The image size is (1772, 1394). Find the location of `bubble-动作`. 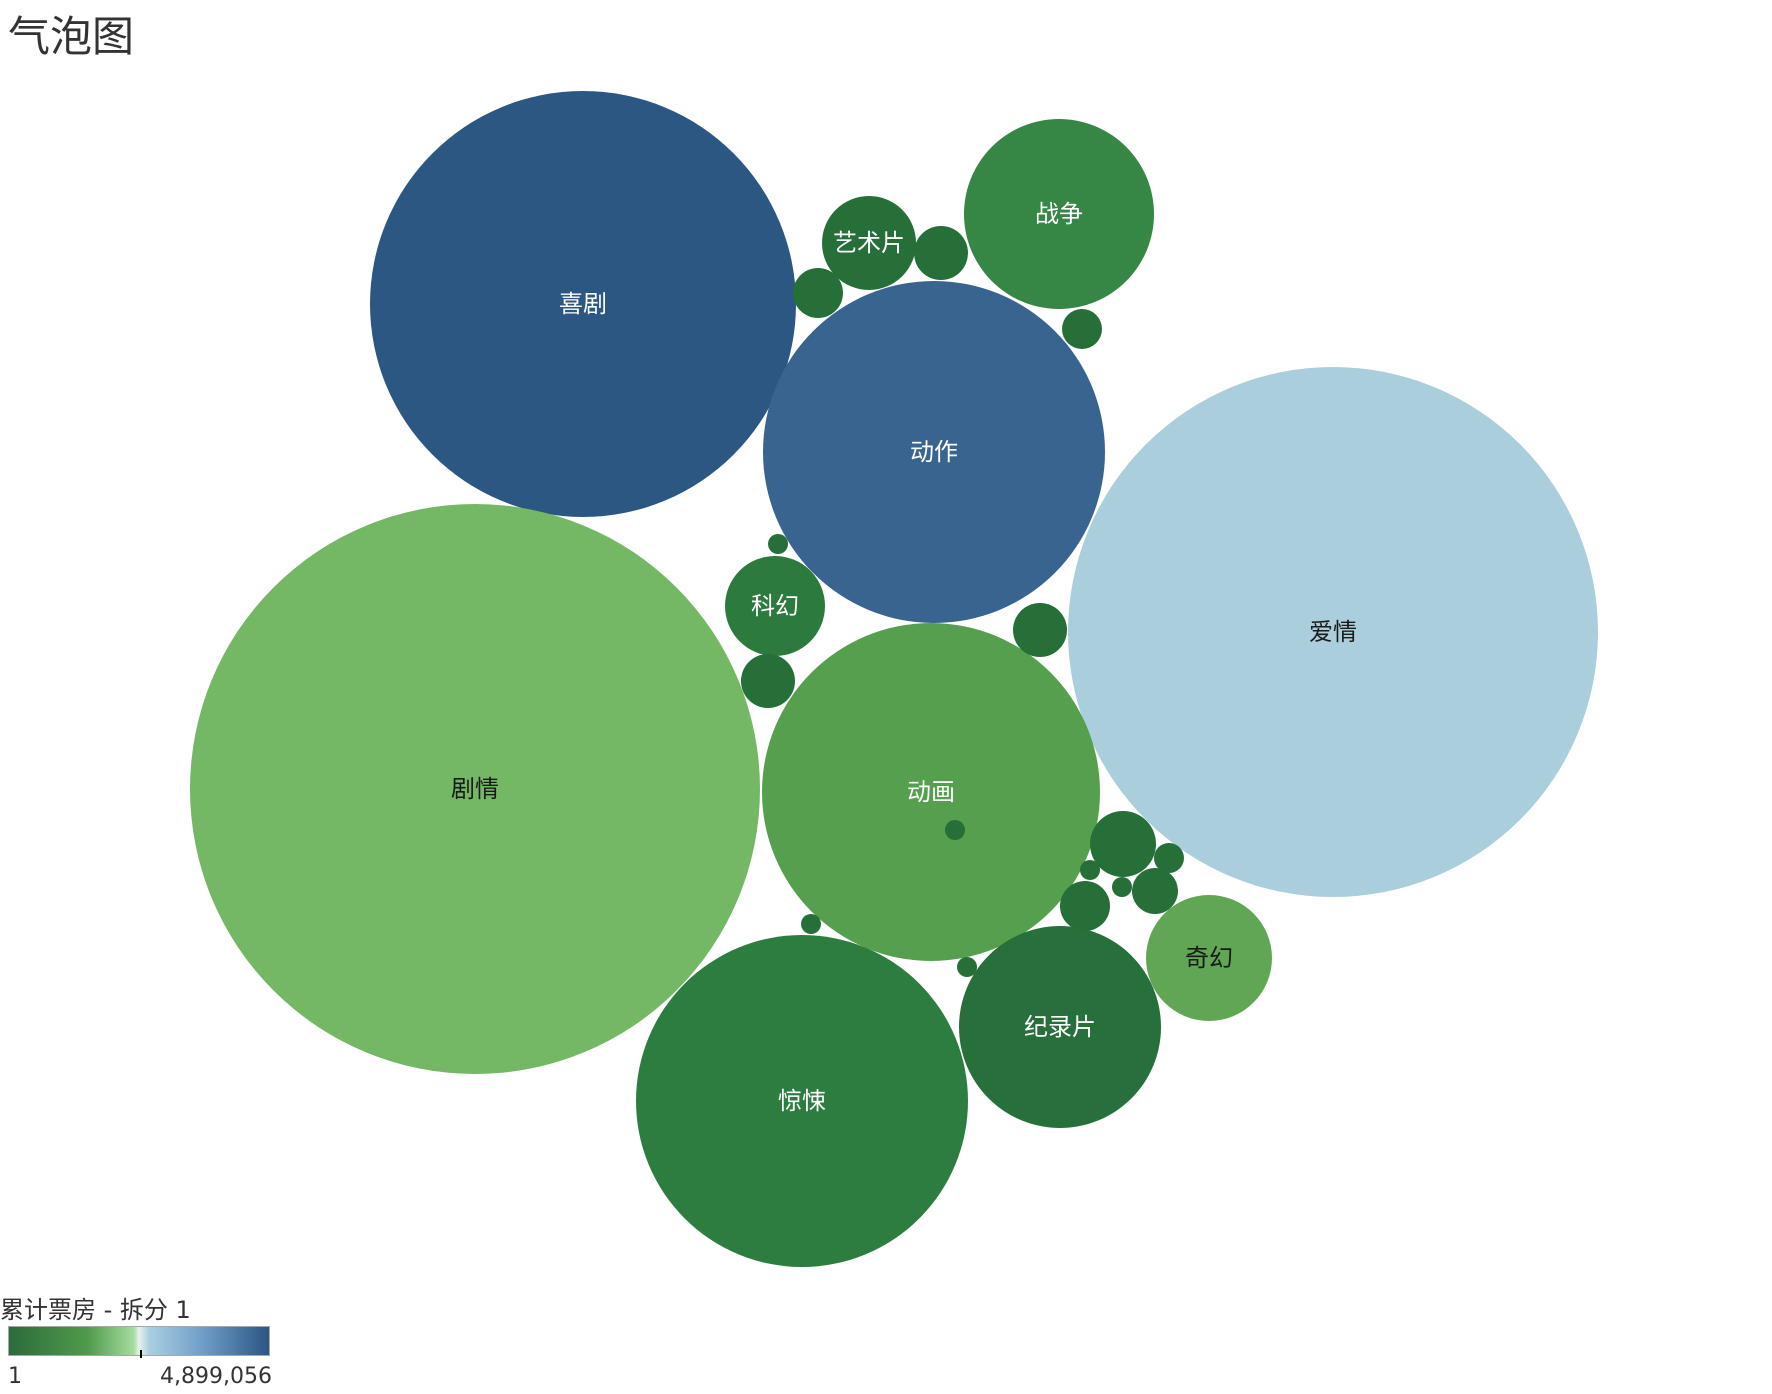

bubble-动作 is located at coordinates (934, 452).